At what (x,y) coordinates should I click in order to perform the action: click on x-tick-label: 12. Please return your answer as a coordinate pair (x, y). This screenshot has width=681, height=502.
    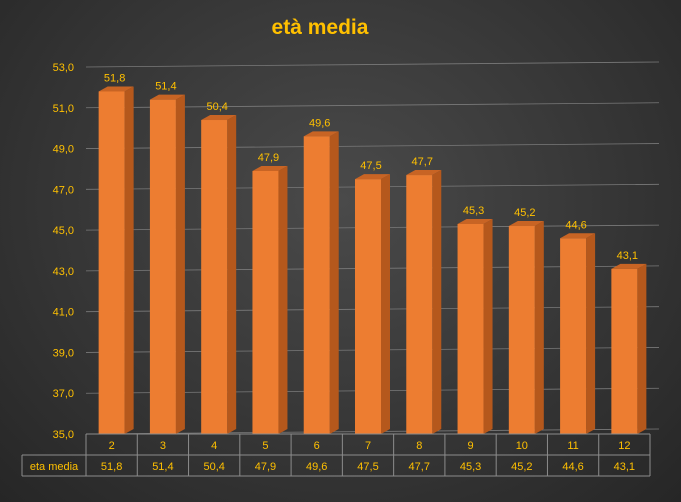
    Looking at the image, I should click on (624, 446).